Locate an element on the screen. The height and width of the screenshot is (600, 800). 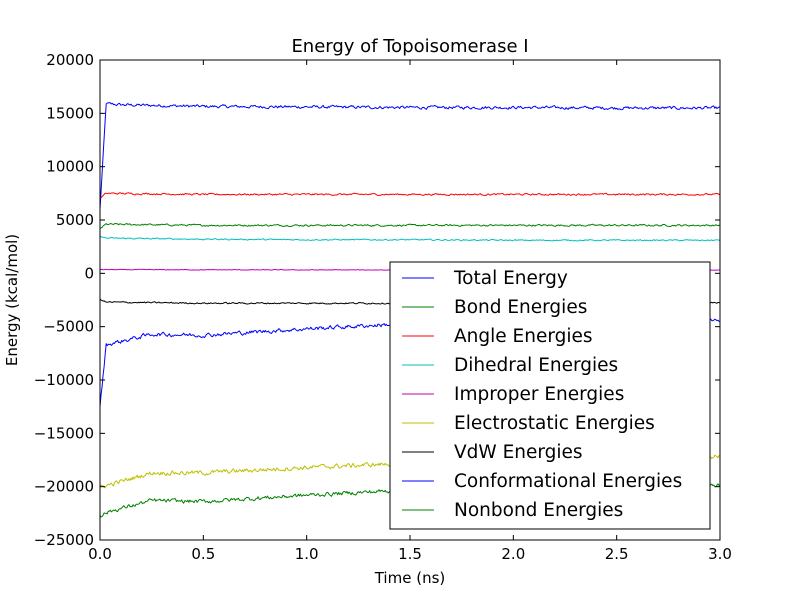
x-tick-label: 3.0 is located at coordinates (720, 554).